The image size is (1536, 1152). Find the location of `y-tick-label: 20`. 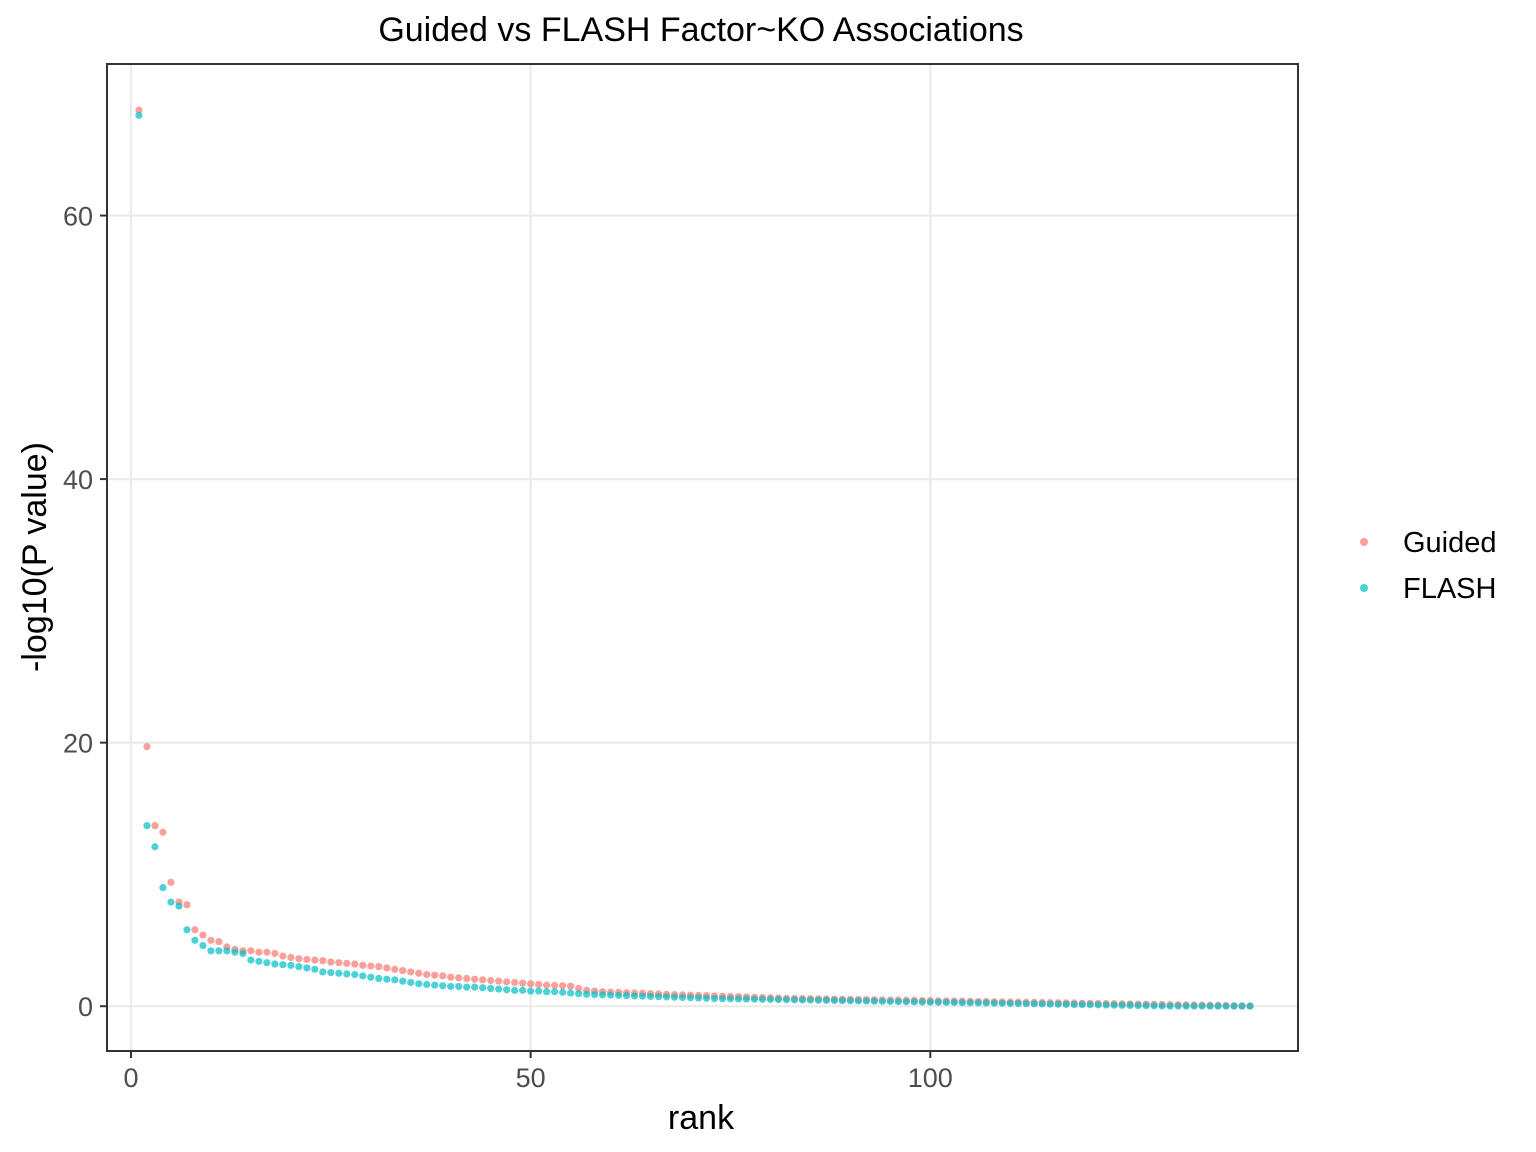

y-tick-label: 20 is located at coordinates (78, 744).